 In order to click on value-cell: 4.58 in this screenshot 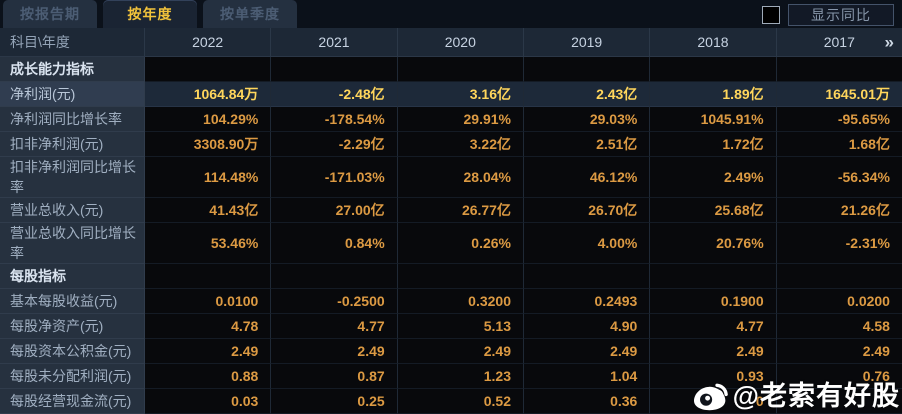, I will do `click(839, 326)`.